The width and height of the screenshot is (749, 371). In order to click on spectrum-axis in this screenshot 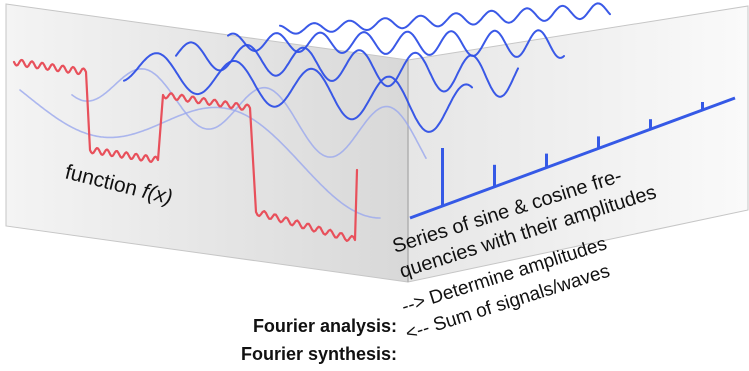, I will do `click(572, 158)`.